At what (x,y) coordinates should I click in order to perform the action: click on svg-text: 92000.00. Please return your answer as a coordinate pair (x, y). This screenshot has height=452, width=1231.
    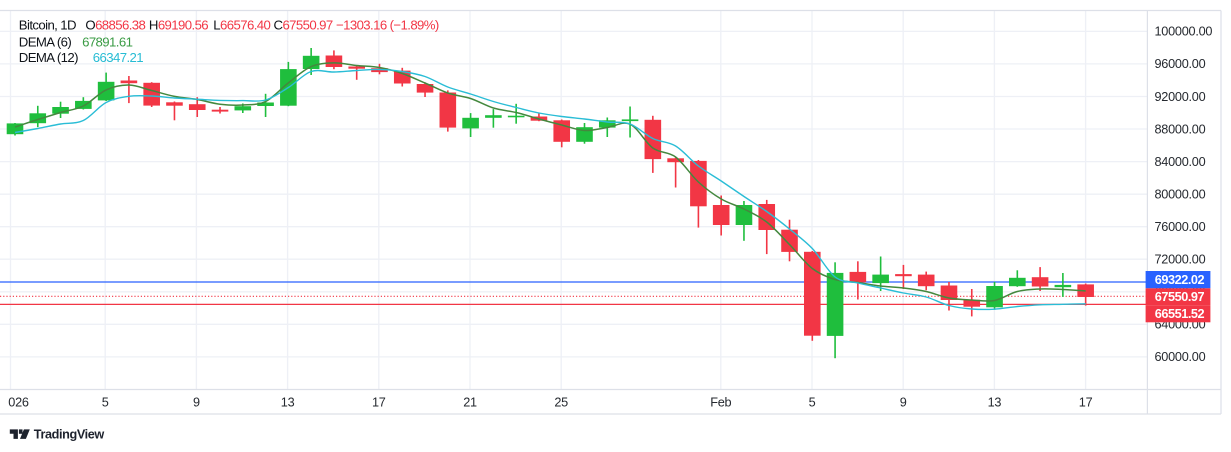
    Looking at the image, I should click on (1180, 97).